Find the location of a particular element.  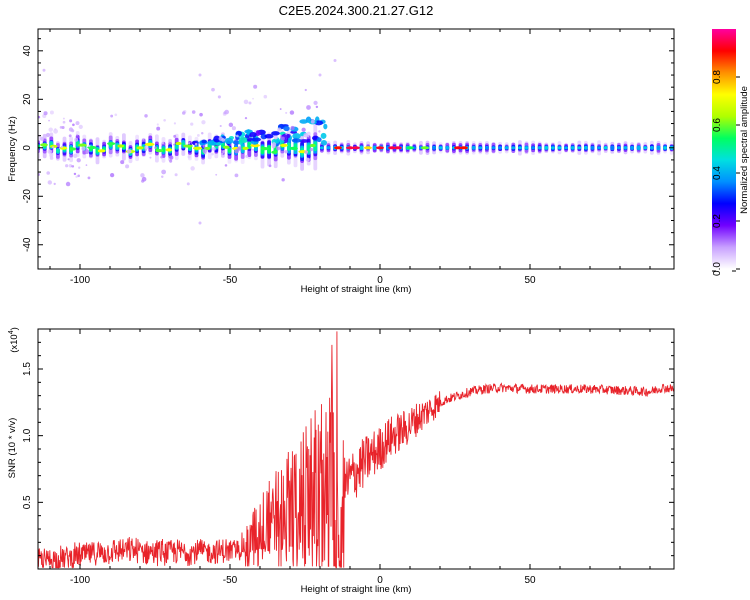

y-tick-label: -20 is located at coordinates (27, 196).